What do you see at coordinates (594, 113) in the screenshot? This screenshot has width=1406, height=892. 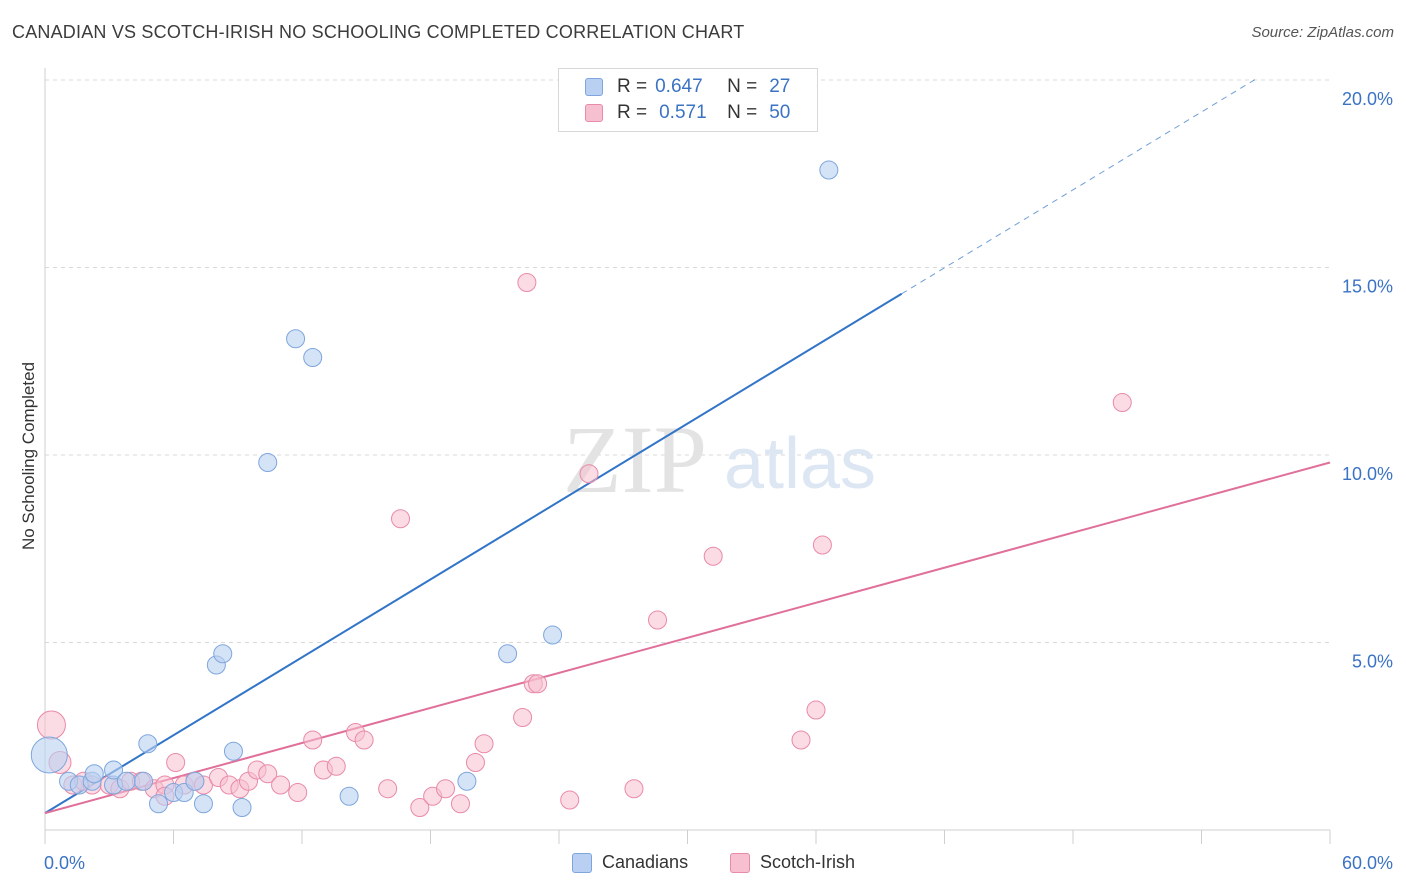 I see `scotch-irish-swatch` at bounding box center [594, 113].